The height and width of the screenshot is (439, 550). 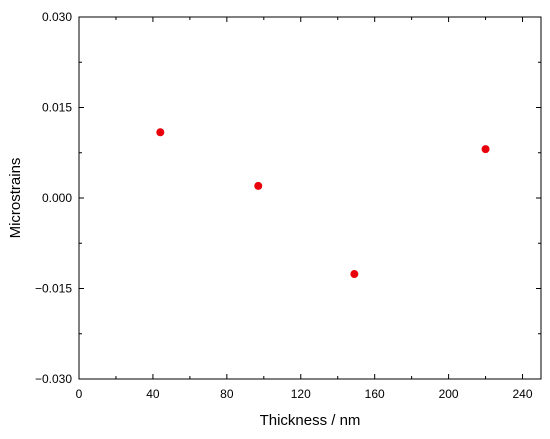 I want to click on y-tick-label: 0.000, so click(x=57, y=198).